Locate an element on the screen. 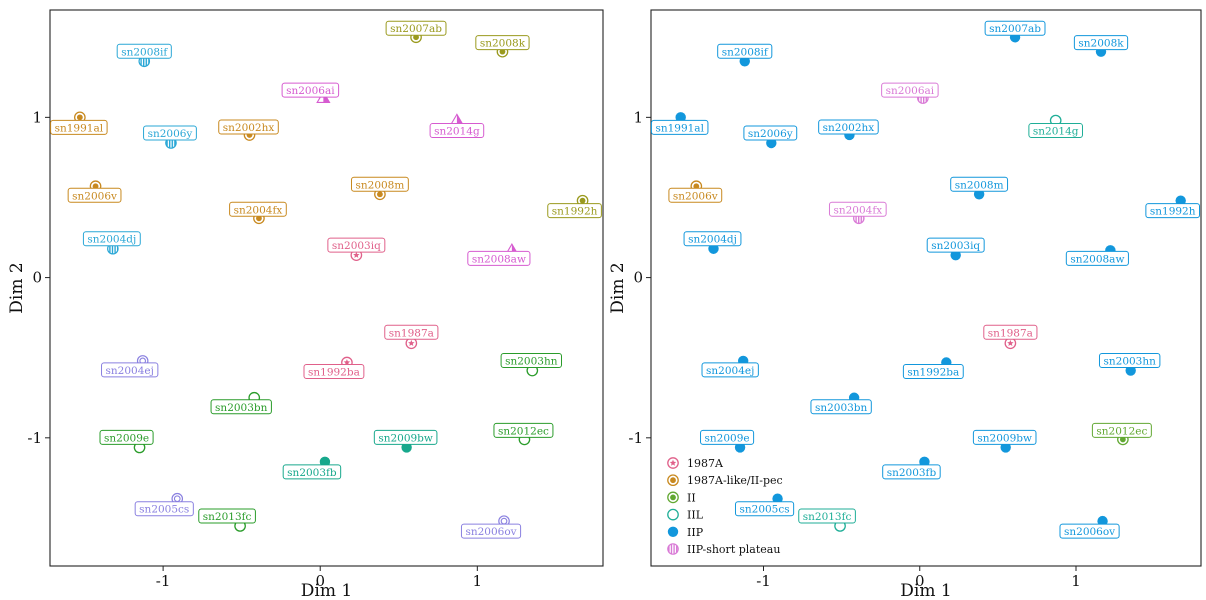 This screenshot has height=600, width=1206. x-axis-title: Dim 1 is located at coordinates (925, 590).